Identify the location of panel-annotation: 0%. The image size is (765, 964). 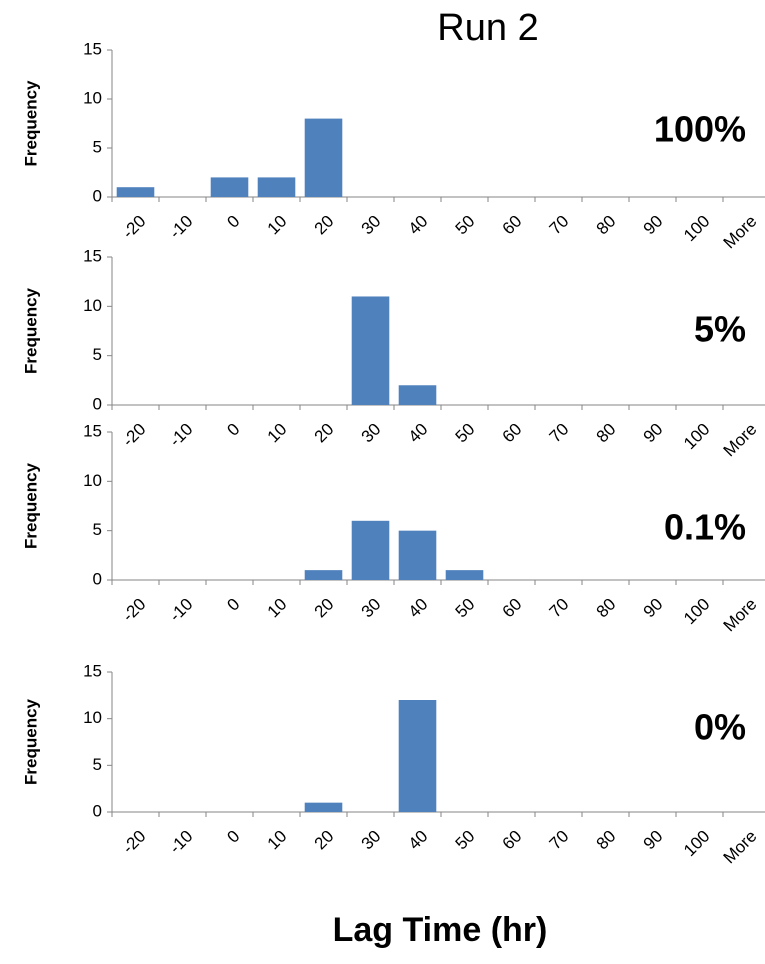
(720, 727).